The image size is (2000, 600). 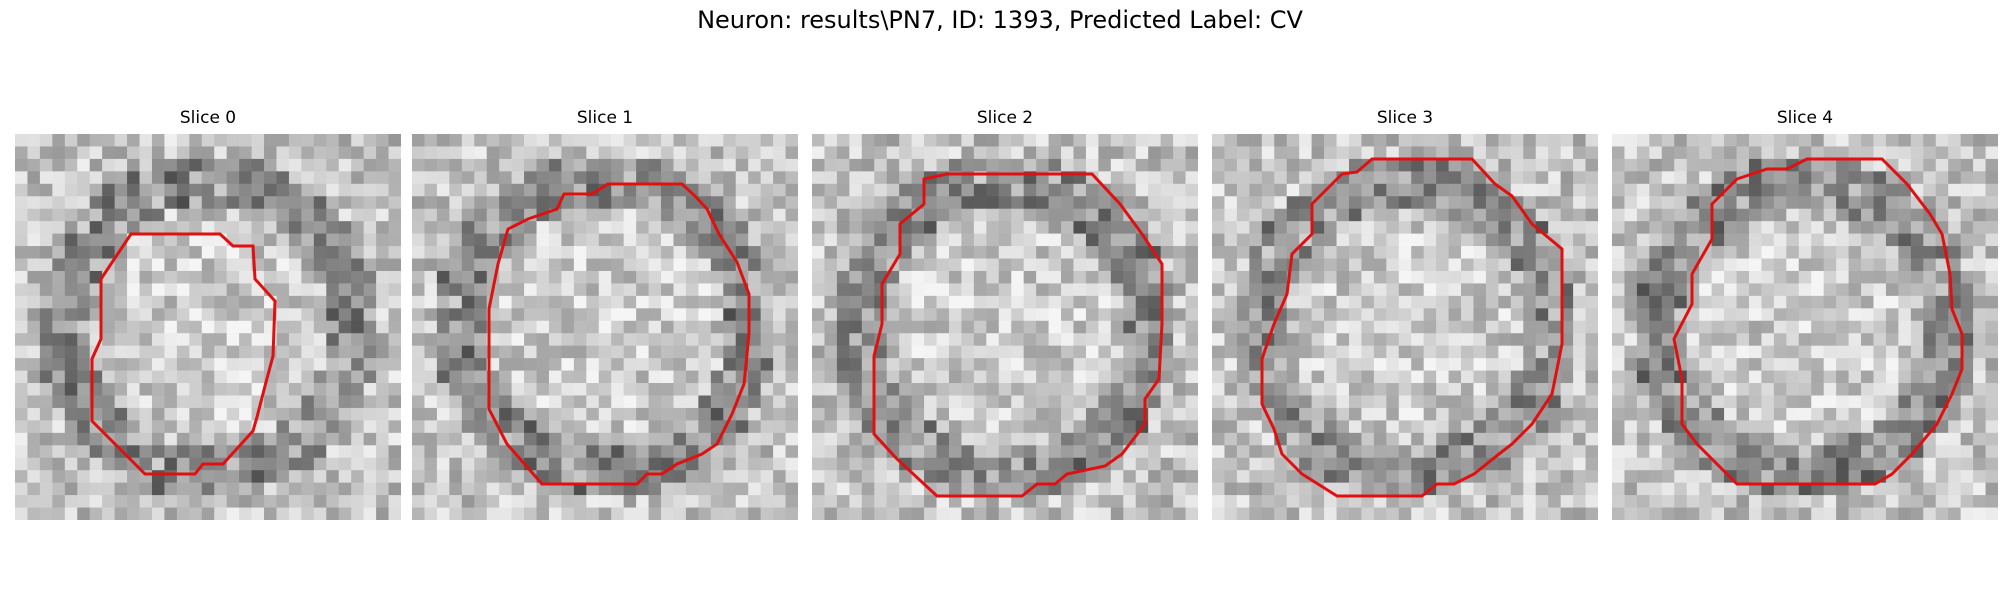 What do you see at coordinates (208, 118) in the screenshot?
I see `slice-title: Slice 0` at bounding box center [208, 118].